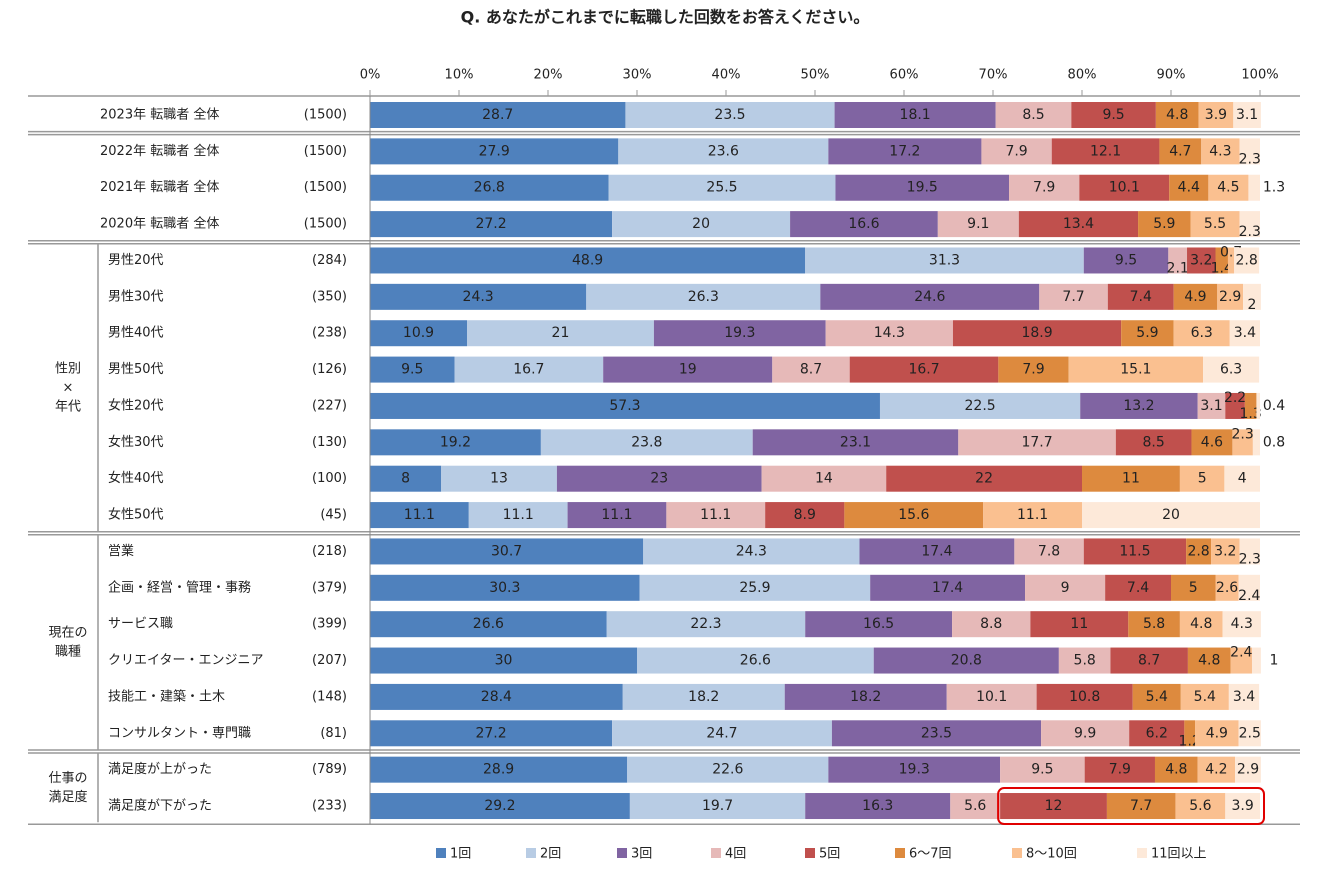 Image resolution: width=1331 pixels, height=881 pixels. I want to click on x-tick-label: 30%, so click(637, 75).